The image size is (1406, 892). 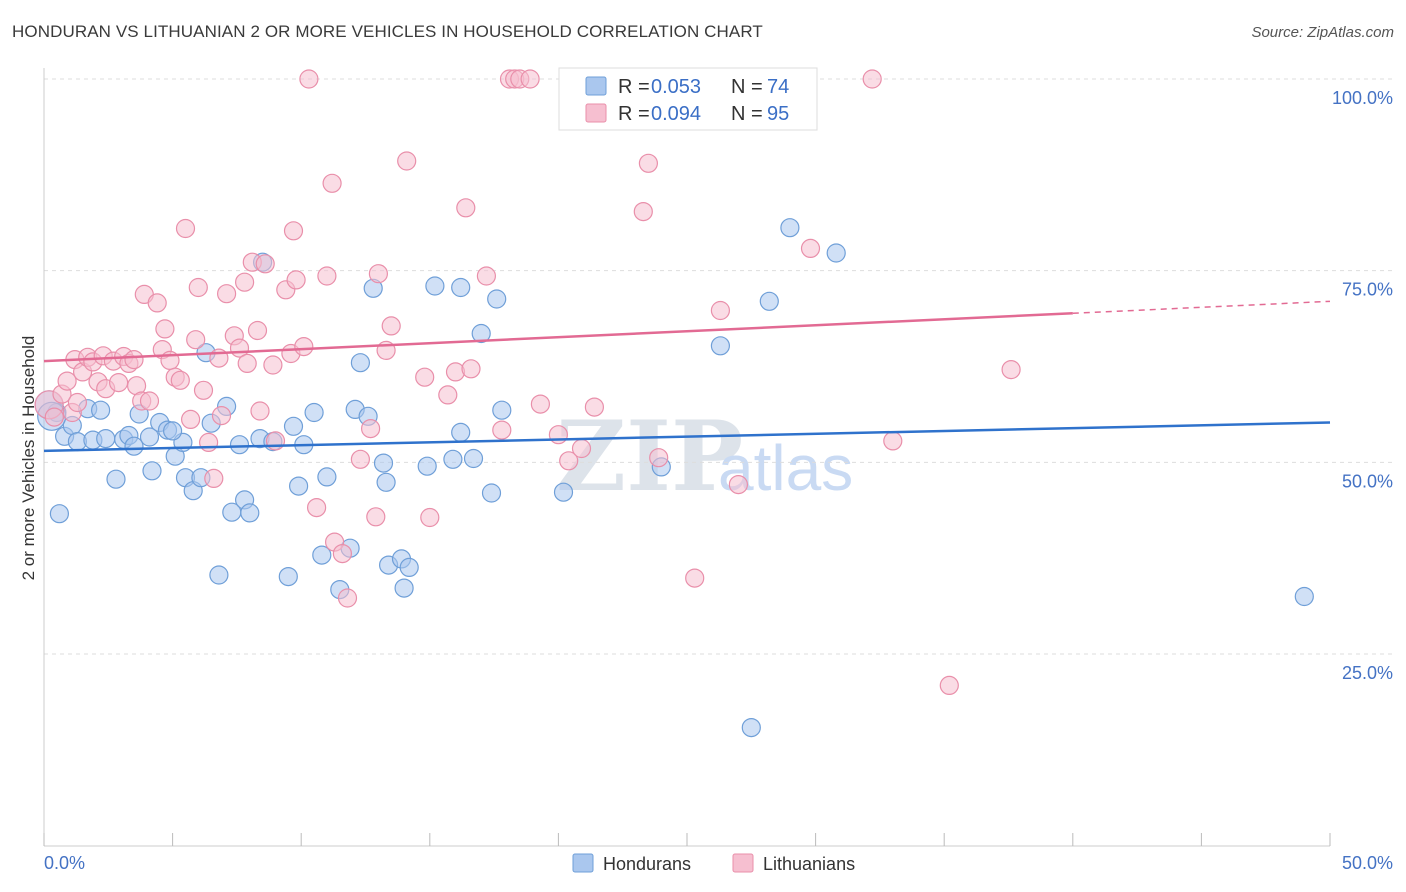 I want to click on y-tick-label: 100.0%, so click(x=1362, y=98).